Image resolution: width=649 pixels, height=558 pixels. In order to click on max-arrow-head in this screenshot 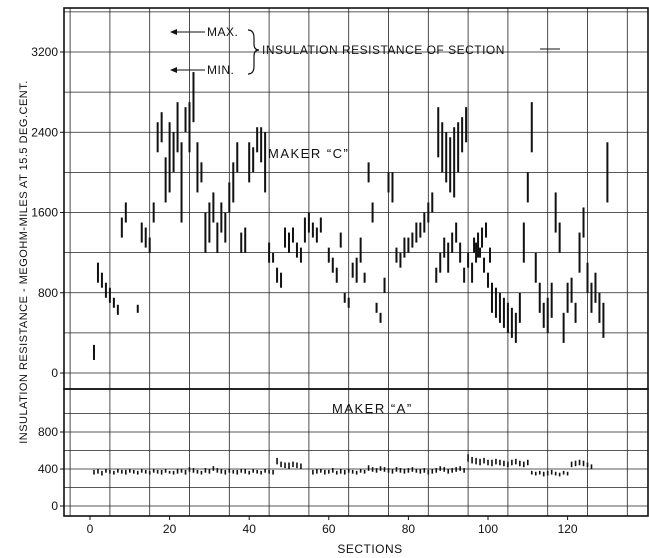, I will do `click(173, 32)`.